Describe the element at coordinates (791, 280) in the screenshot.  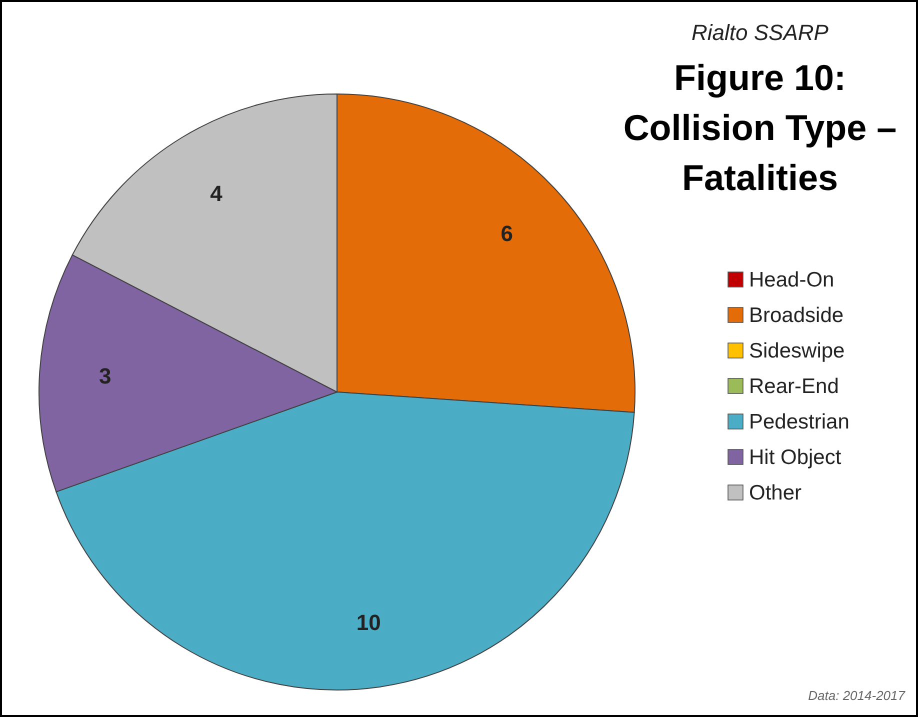
I see `legend-label: Head-On` at that location.